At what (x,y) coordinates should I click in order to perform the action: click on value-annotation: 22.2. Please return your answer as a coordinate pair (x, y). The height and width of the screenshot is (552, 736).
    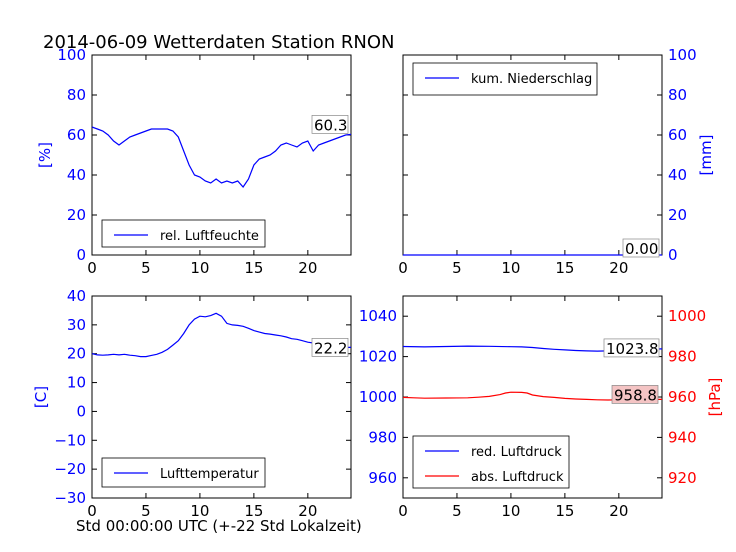
    Looking at the image, I should click on (330, 348).